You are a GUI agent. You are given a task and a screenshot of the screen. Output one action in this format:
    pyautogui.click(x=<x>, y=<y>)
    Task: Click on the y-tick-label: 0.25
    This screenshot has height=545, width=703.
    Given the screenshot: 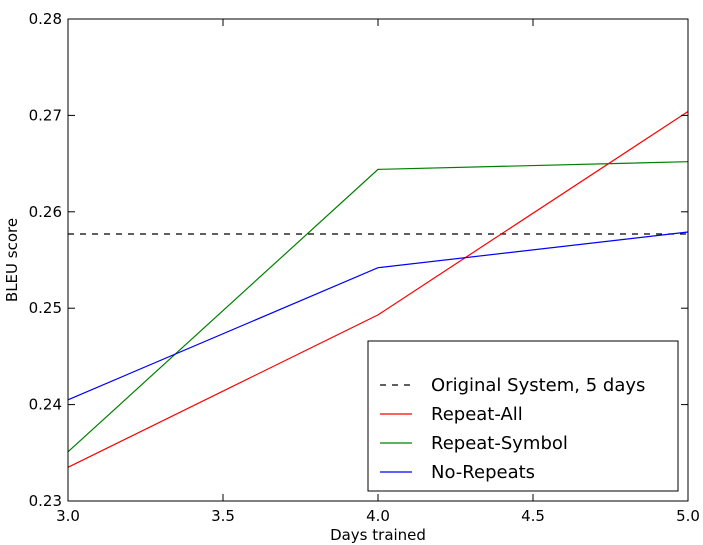 What is the action you would take?
    pyautogui.click(x=45, y=308)
    